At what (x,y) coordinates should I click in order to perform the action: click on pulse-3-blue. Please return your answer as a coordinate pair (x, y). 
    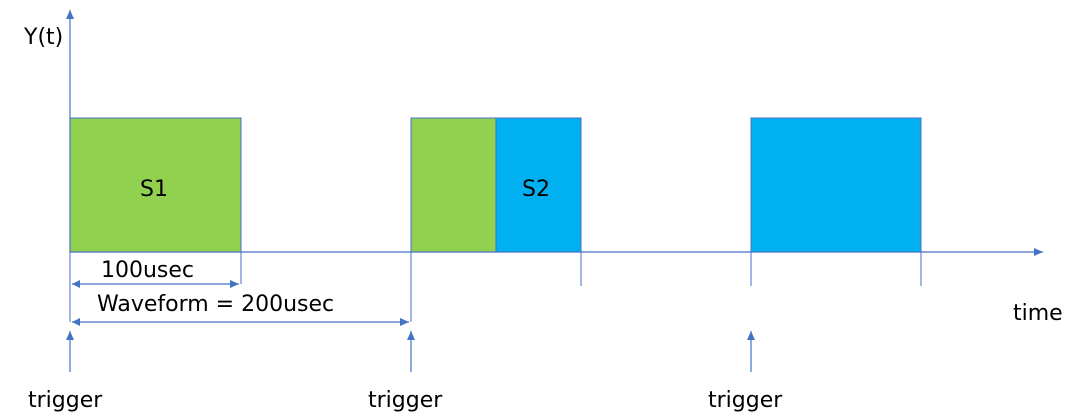
    Looking at the image, I should click on (836, 185).